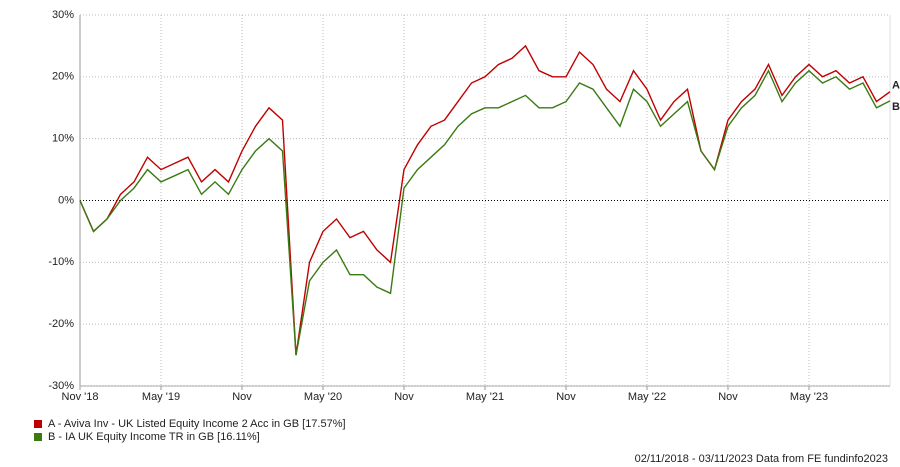 This screenshot has width=900, height=467. I want to click on x-tick-label: May '19, so click(161, 397).